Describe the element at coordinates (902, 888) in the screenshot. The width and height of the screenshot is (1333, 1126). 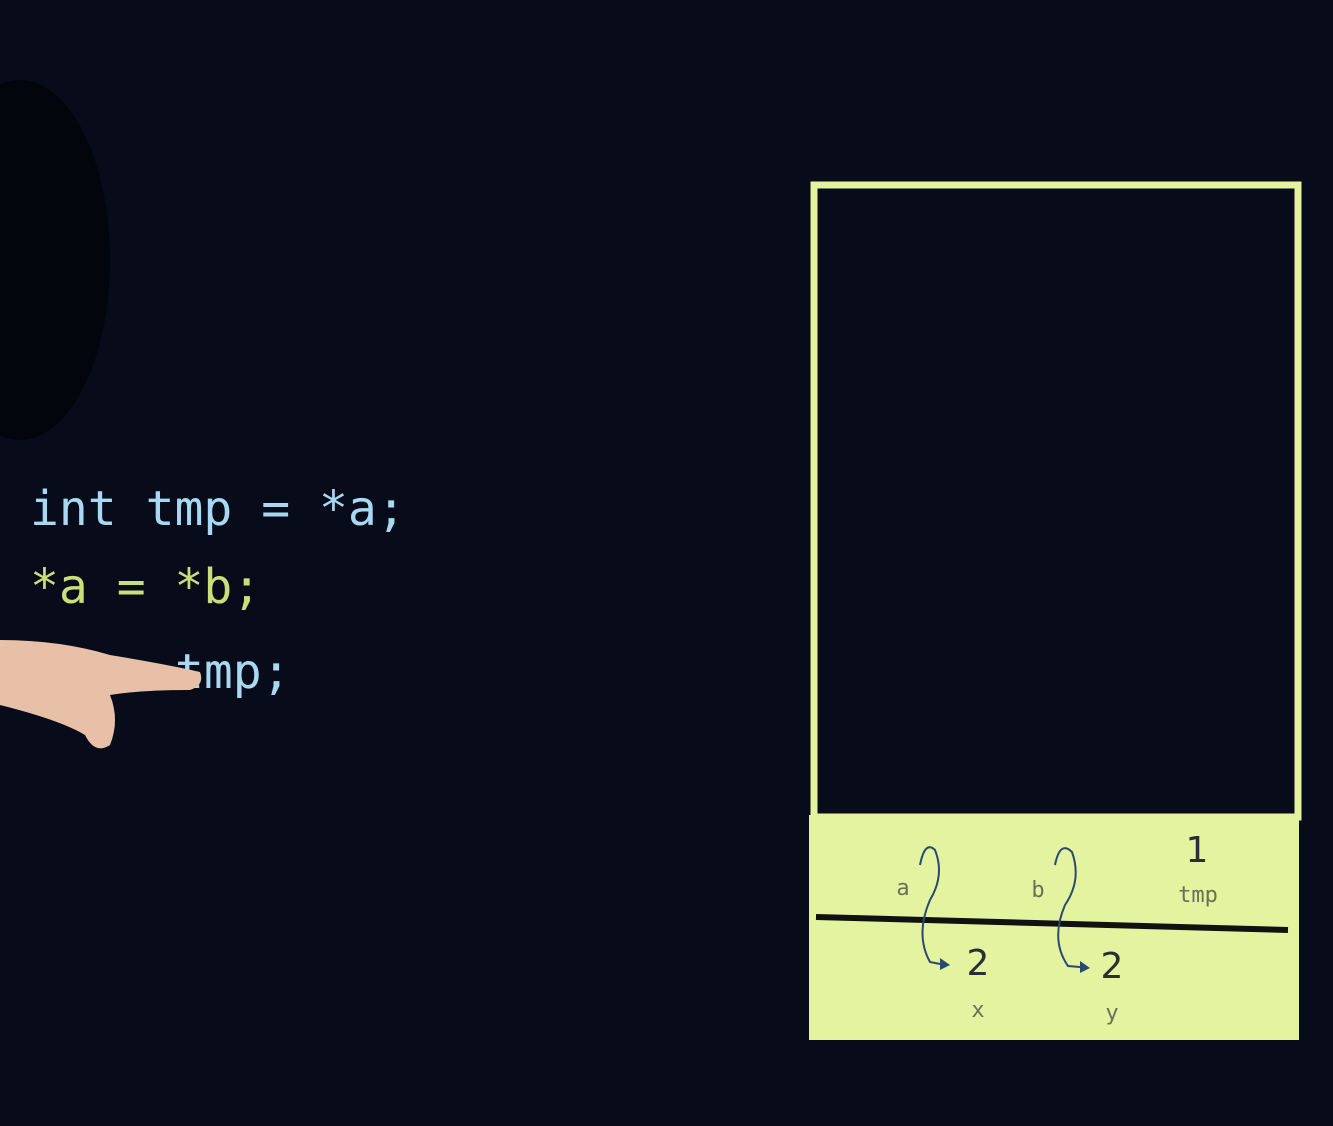
I see `var-name: a` at that location.